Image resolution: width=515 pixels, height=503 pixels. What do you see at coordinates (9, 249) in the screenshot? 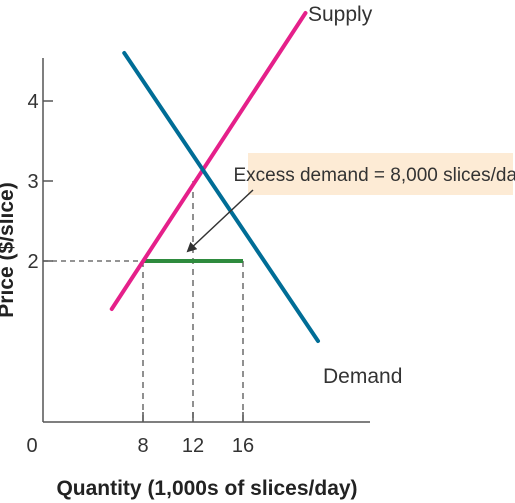
I see `y-axis-title: Price ($/slice)` at bounding box center [9, 249].